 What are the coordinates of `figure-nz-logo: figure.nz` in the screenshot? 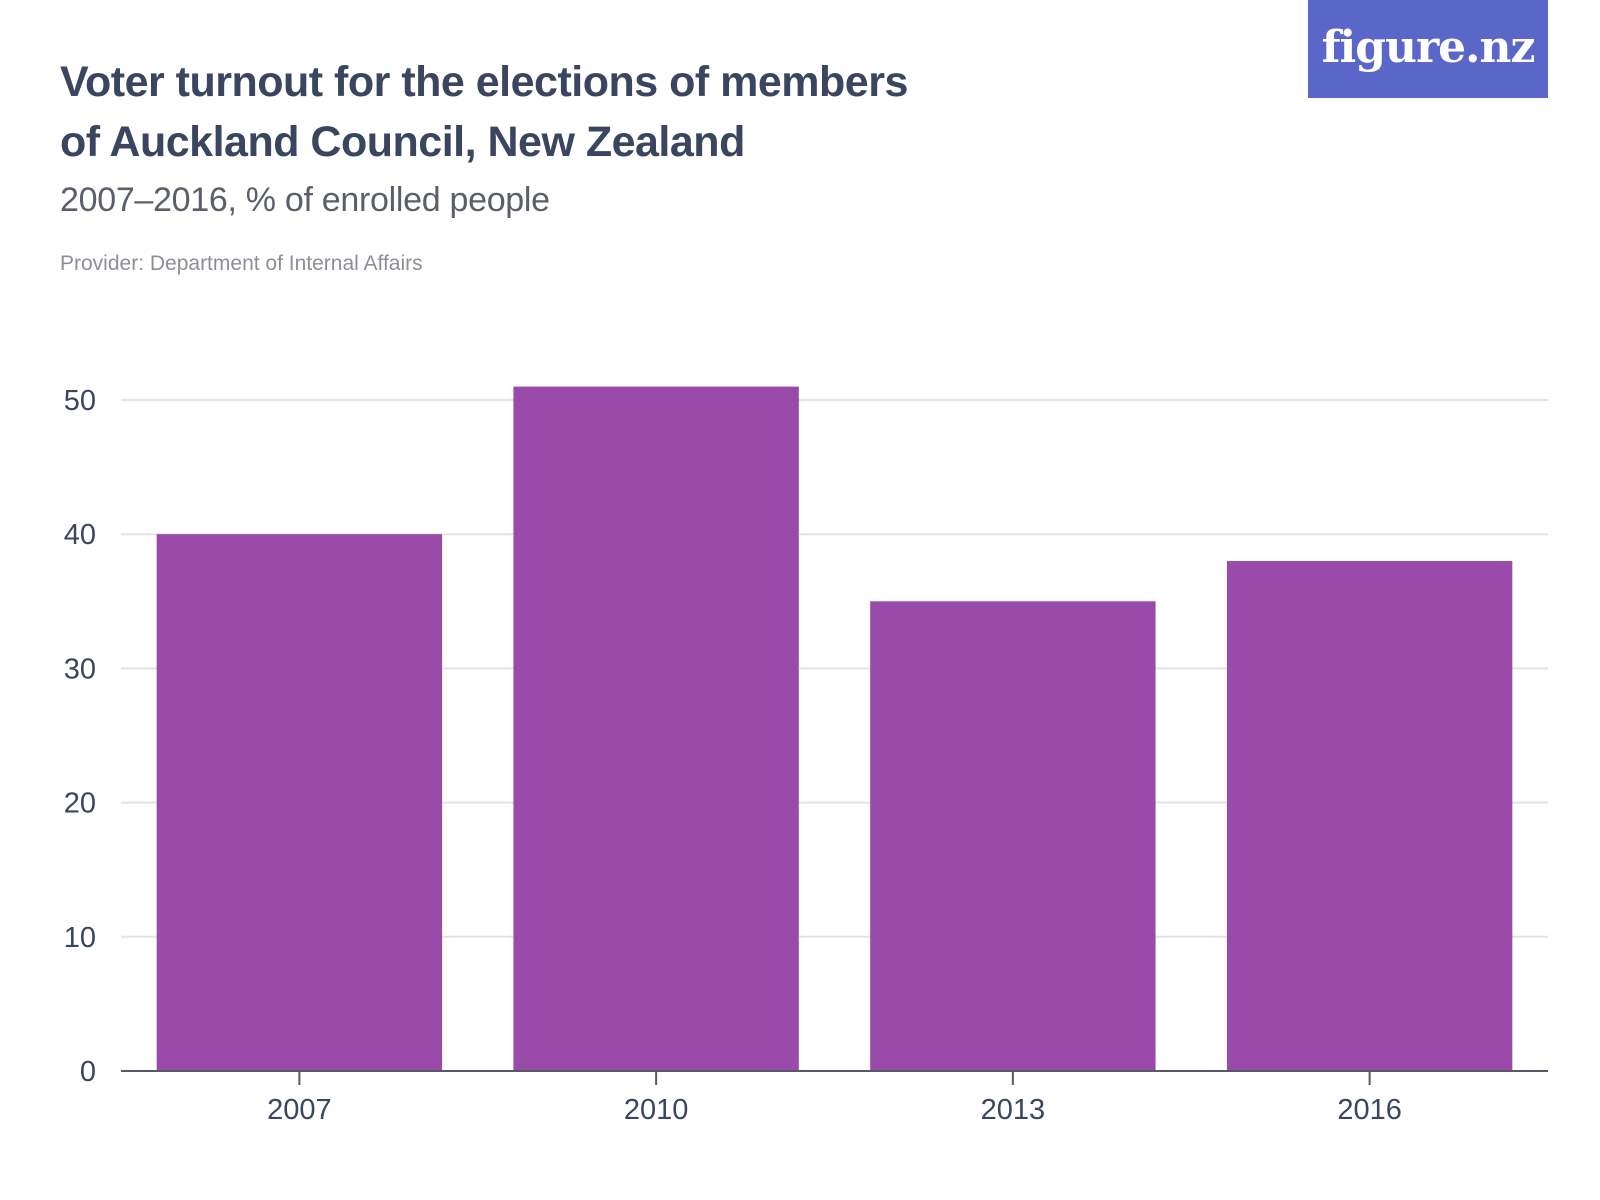 It's located at (1428, 49).